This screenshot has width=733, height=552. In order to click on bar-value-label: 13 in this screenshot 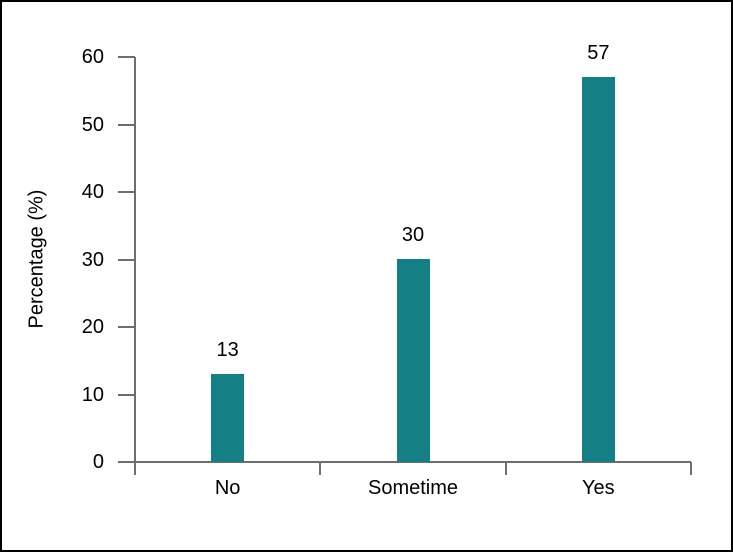, I will do `click(227, 350)`.